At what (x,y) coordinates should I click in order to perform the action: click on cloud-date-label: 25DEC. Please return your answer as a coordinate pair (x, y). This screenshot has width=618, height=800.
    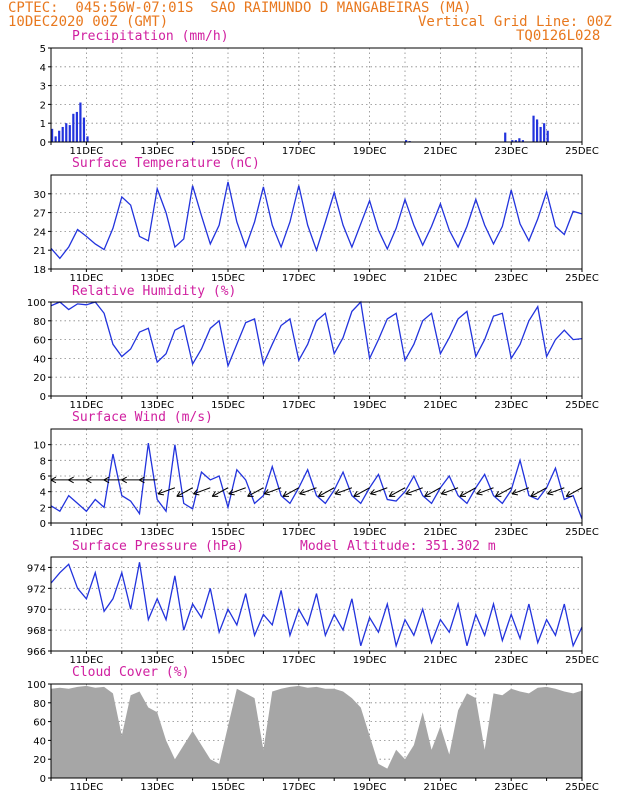
    Looking at the image, I should click on (582, 787).